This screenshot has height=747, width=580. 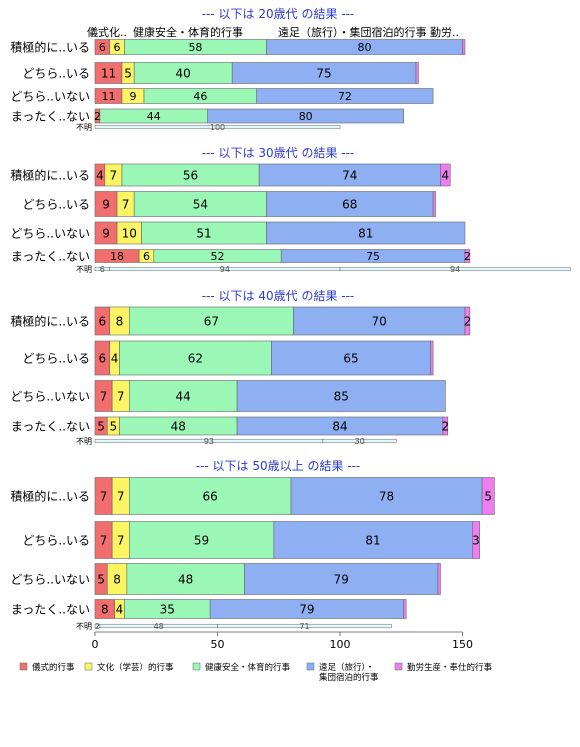 I want to click on data-label: 72, so click(x=345, y=96).